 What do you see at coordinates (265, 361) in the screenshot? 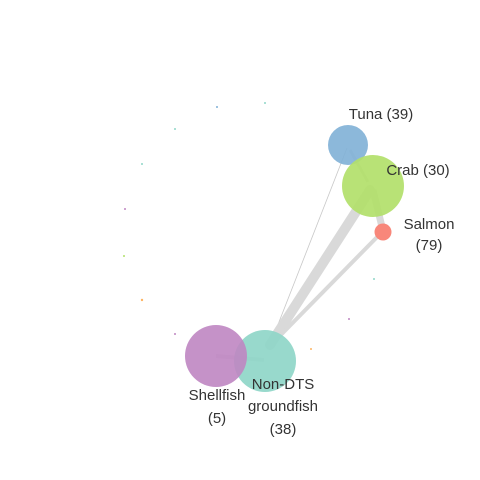
I see `node-groundfish` at bounding box center [265, 361].